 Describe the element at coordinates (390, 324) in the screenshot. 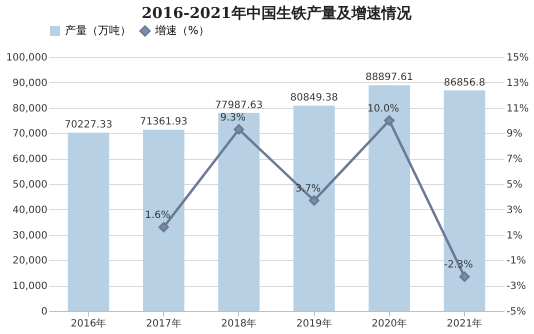

I see `x-tick-label: 2020年` at that location.